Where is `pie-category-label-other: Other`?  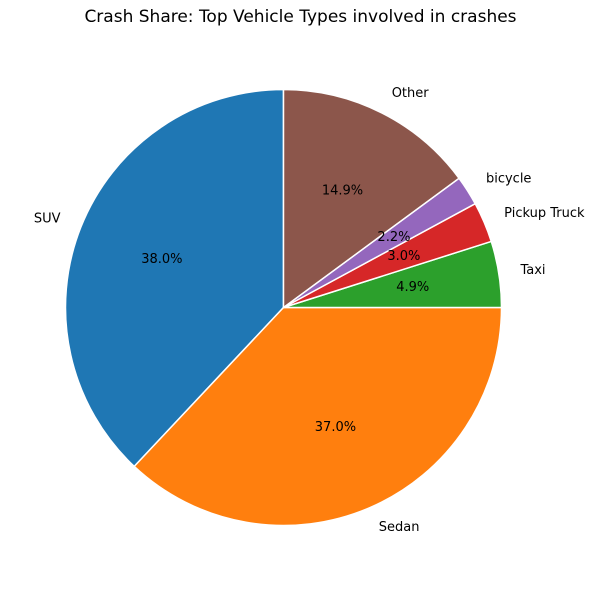 pie-category-label-other: Other is located at coordinates (411, 93).